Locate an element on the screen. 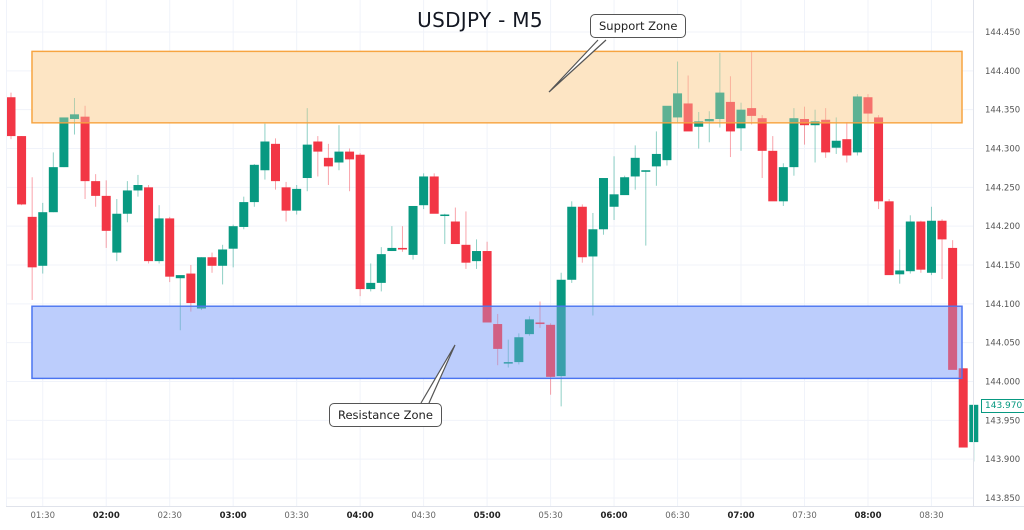 The height and width of the screenshot is (530, 1024). price-tick-label: 144.050 is located at coordinates (1002, 344).